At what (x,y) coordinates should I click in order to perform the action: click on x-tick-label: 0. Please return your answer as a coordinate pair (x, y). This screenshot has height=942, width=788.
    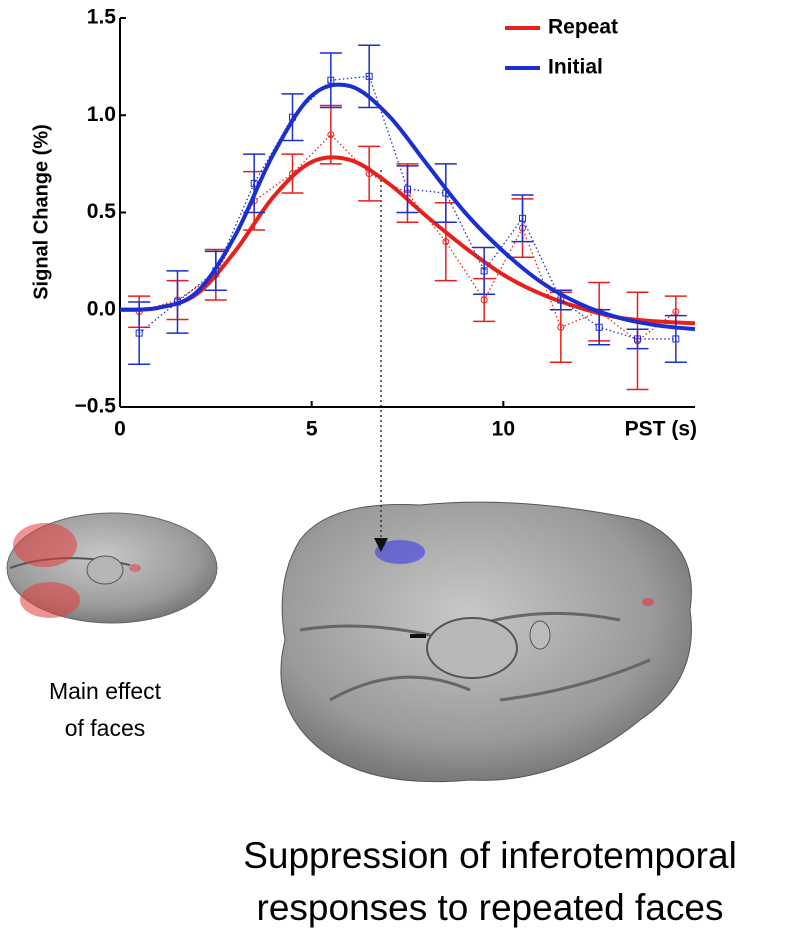
    Looking at the image, I should click on (120, 429).